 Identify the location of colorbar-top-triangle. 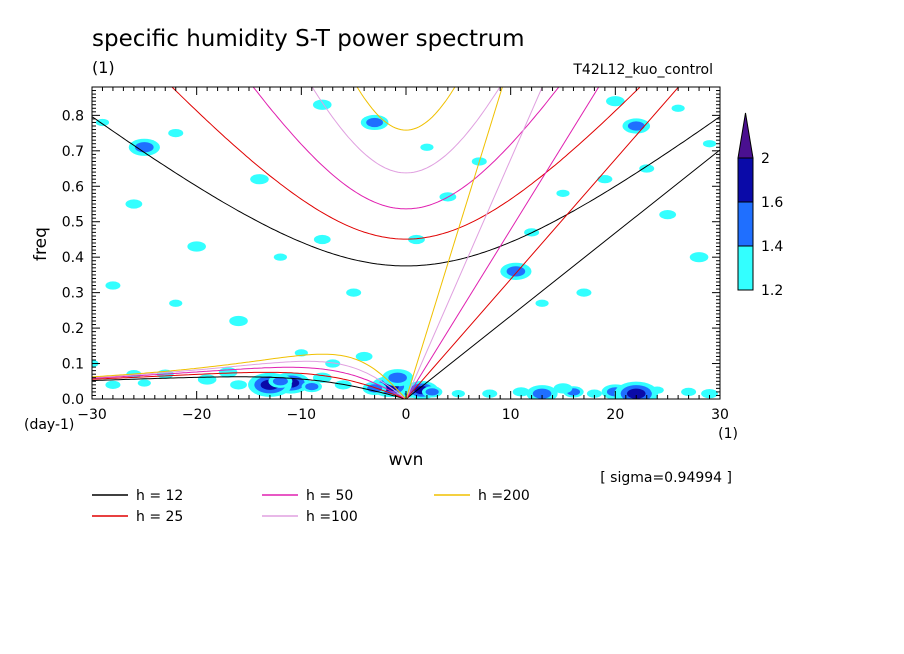
(745, 135).